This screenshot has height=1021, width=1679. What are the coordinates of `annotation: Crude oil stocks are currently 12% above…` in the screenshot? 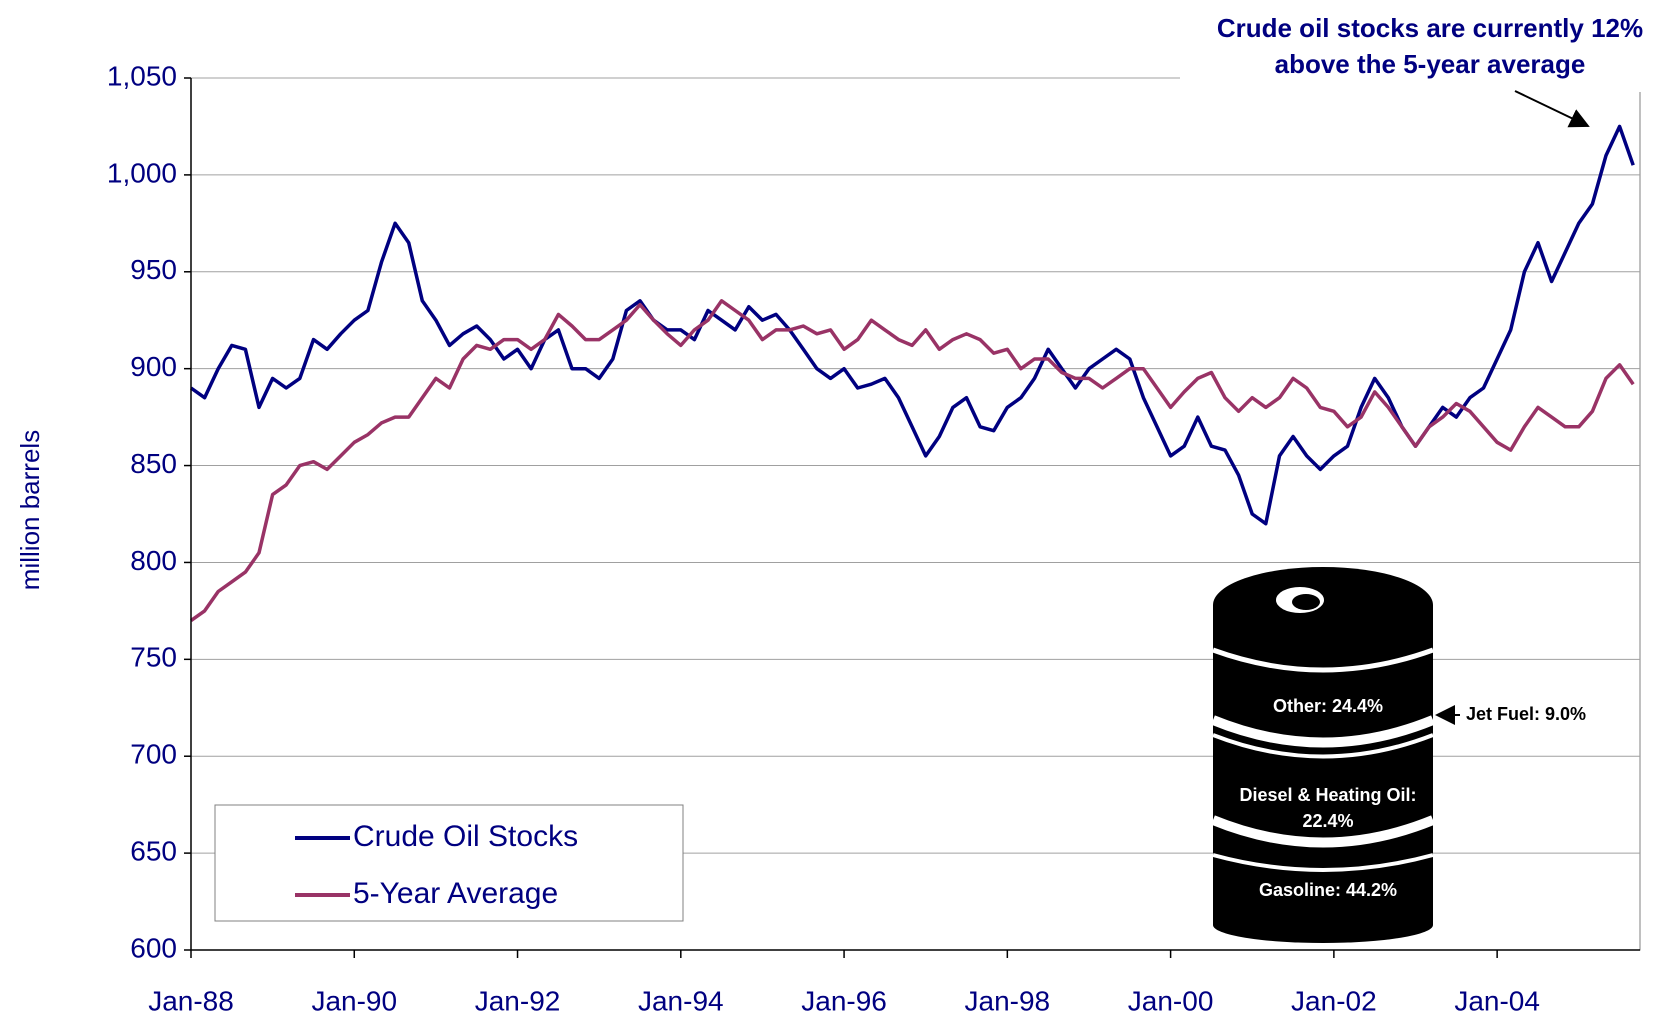 It's located at (1430, 46).